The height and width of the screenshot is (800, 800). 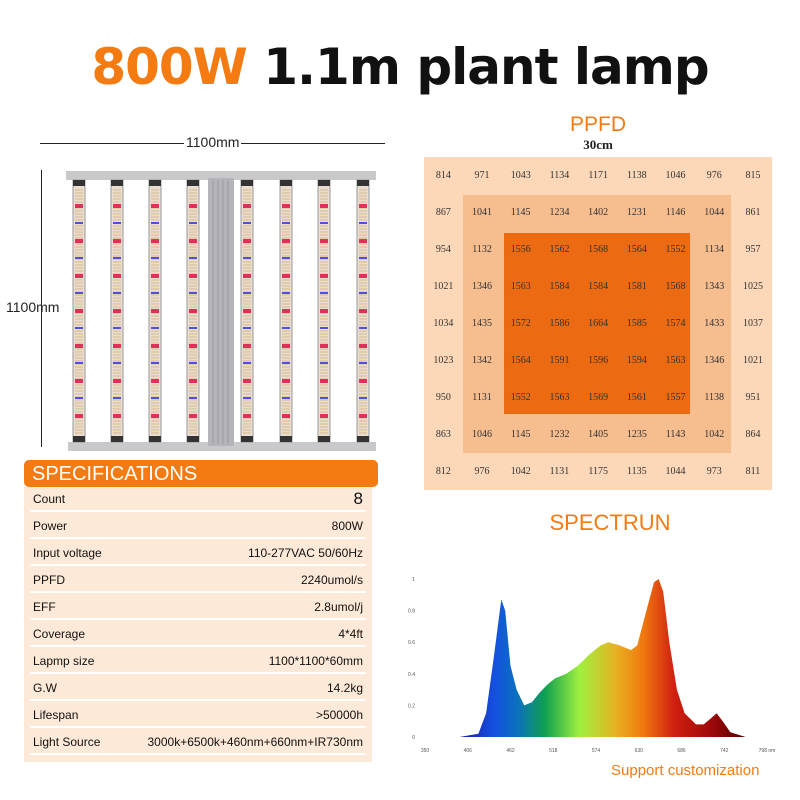 What do you see at coordinates (598, 360) in the screenshot?
I see `ppfd-cell: 1596` at bounding box center [598, 360].